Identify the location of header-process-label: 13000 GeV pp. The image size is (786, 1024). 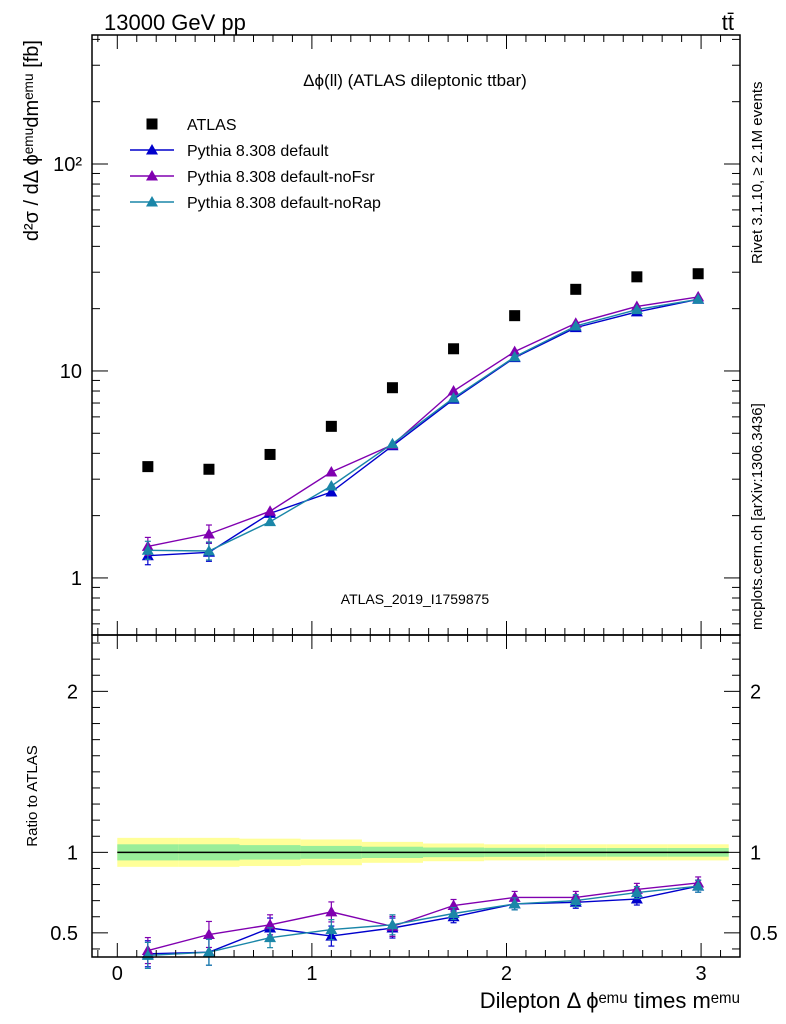
(175, 22).